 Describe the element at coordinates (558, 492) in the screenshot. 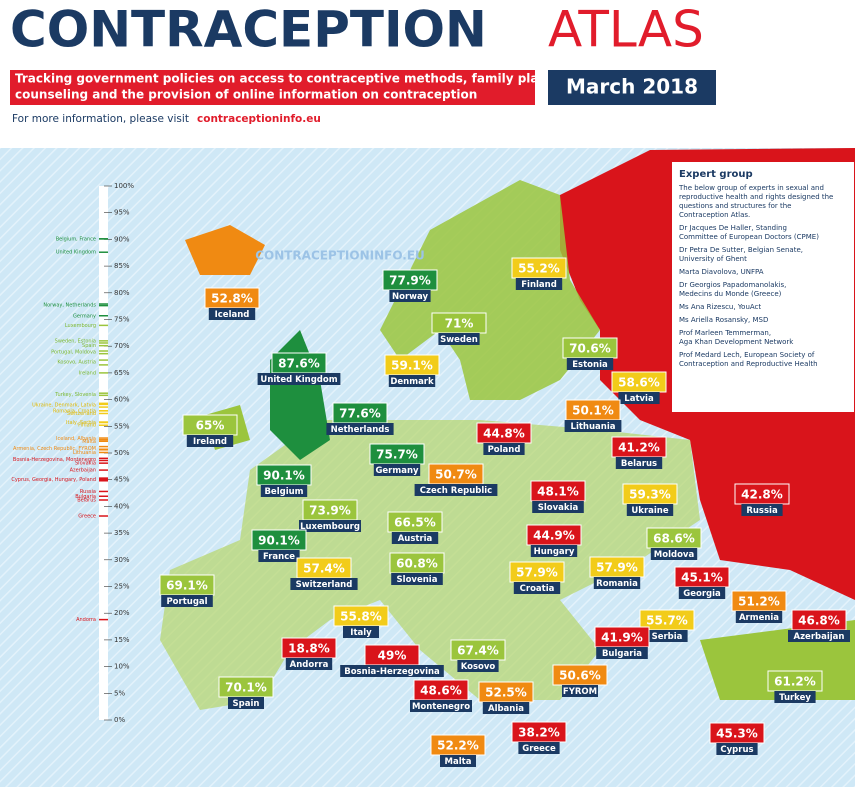

I see `value-label: 48.1%` at that location.